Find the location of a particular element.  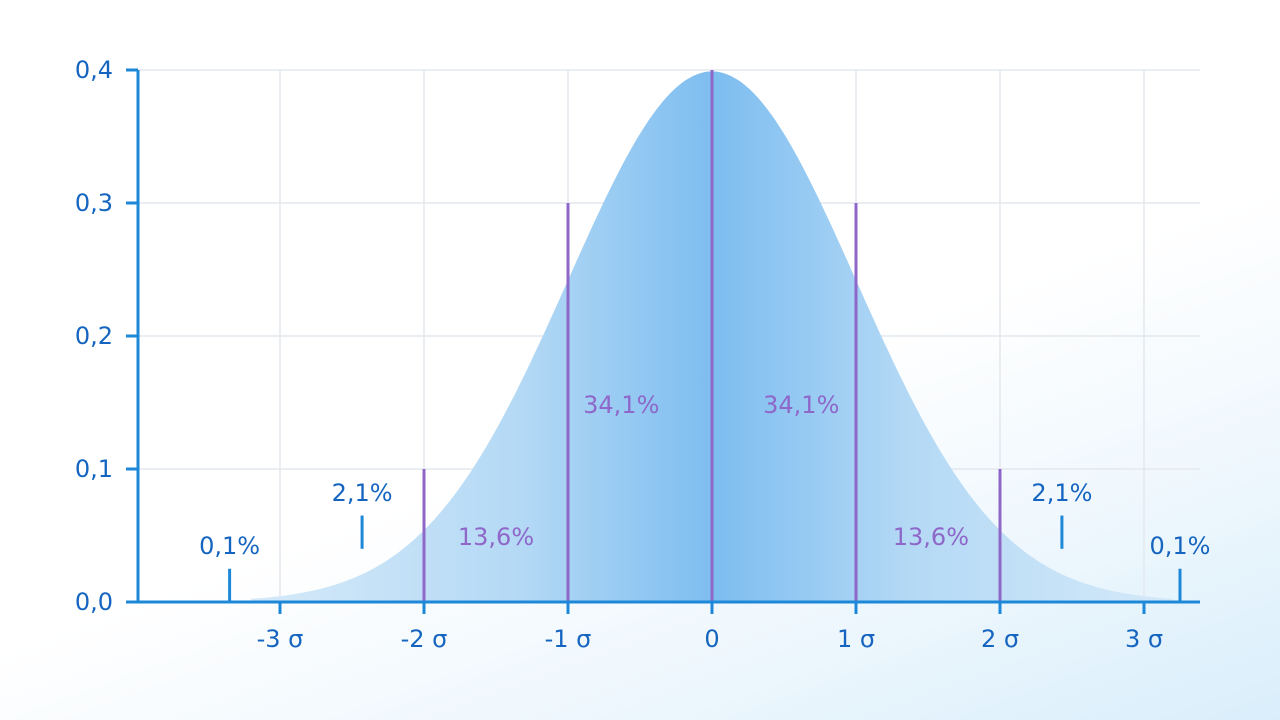

x-tick-label: 2 σ is located at coordinates (1000, 639).